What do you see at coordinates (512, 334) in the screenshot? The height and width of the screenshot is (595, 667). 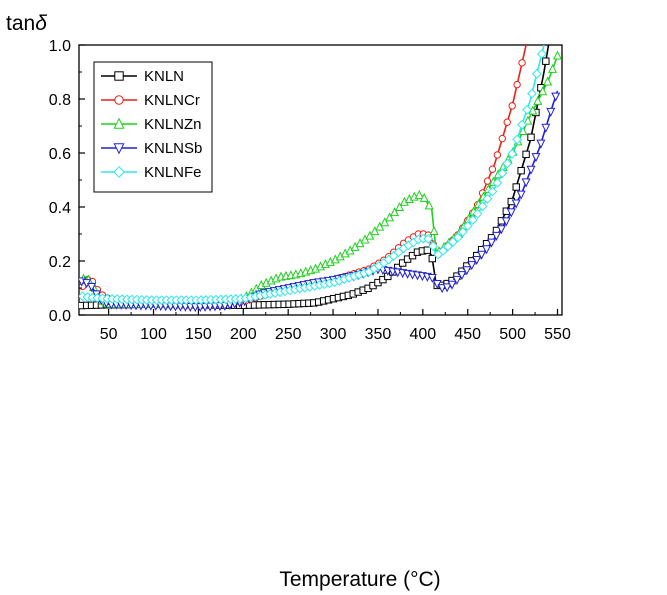 I see `x-tick-label: 500` at bounding box center [512, 334].